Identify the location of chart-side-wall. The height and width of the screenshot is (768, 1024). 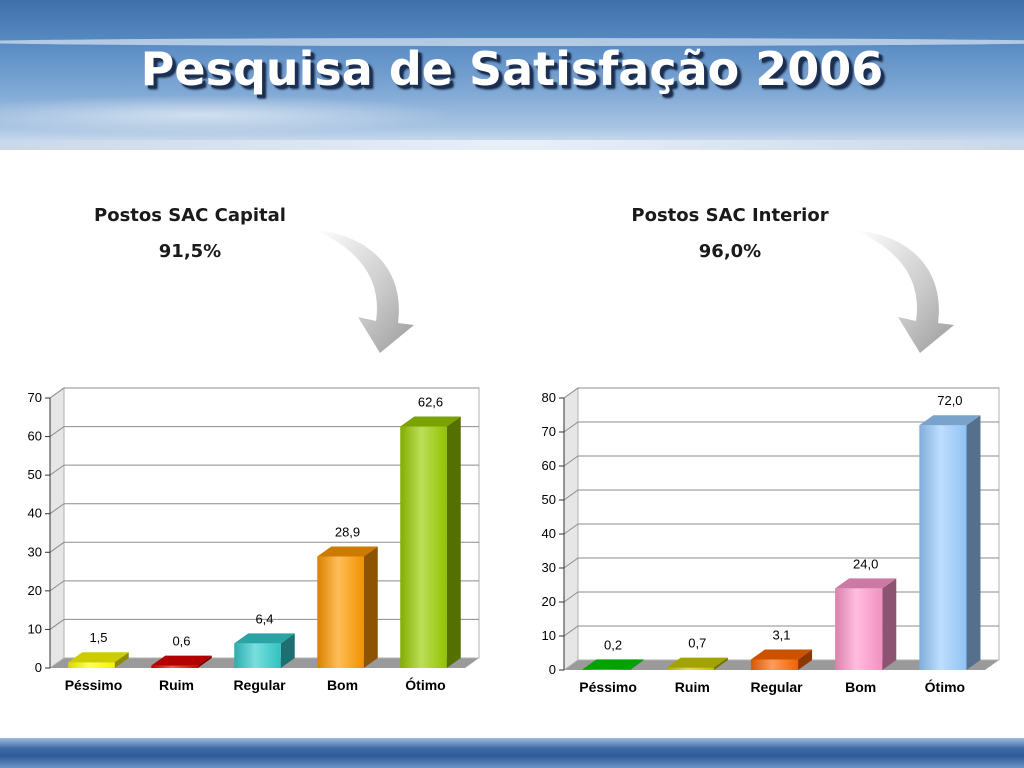
(57, 528).